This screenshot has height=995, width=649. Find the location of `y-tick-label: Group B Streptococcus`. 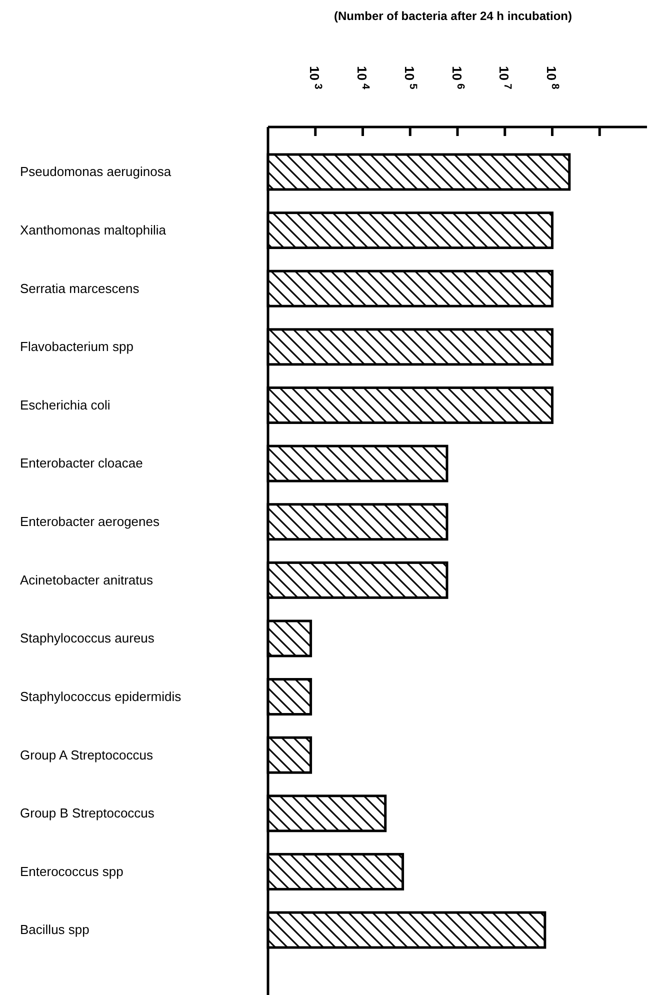

y-tick-label: Group B Streptococcus is located at coordinates (87, 813).